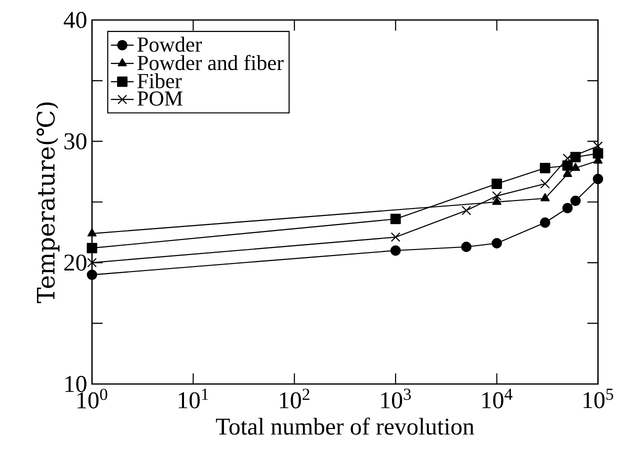 The width and height of the screenshot is (644, 463). Describe the element at coordinates (345, 426) in the screenshot. I see `x-axis-title: Total number of revolution` at that location.